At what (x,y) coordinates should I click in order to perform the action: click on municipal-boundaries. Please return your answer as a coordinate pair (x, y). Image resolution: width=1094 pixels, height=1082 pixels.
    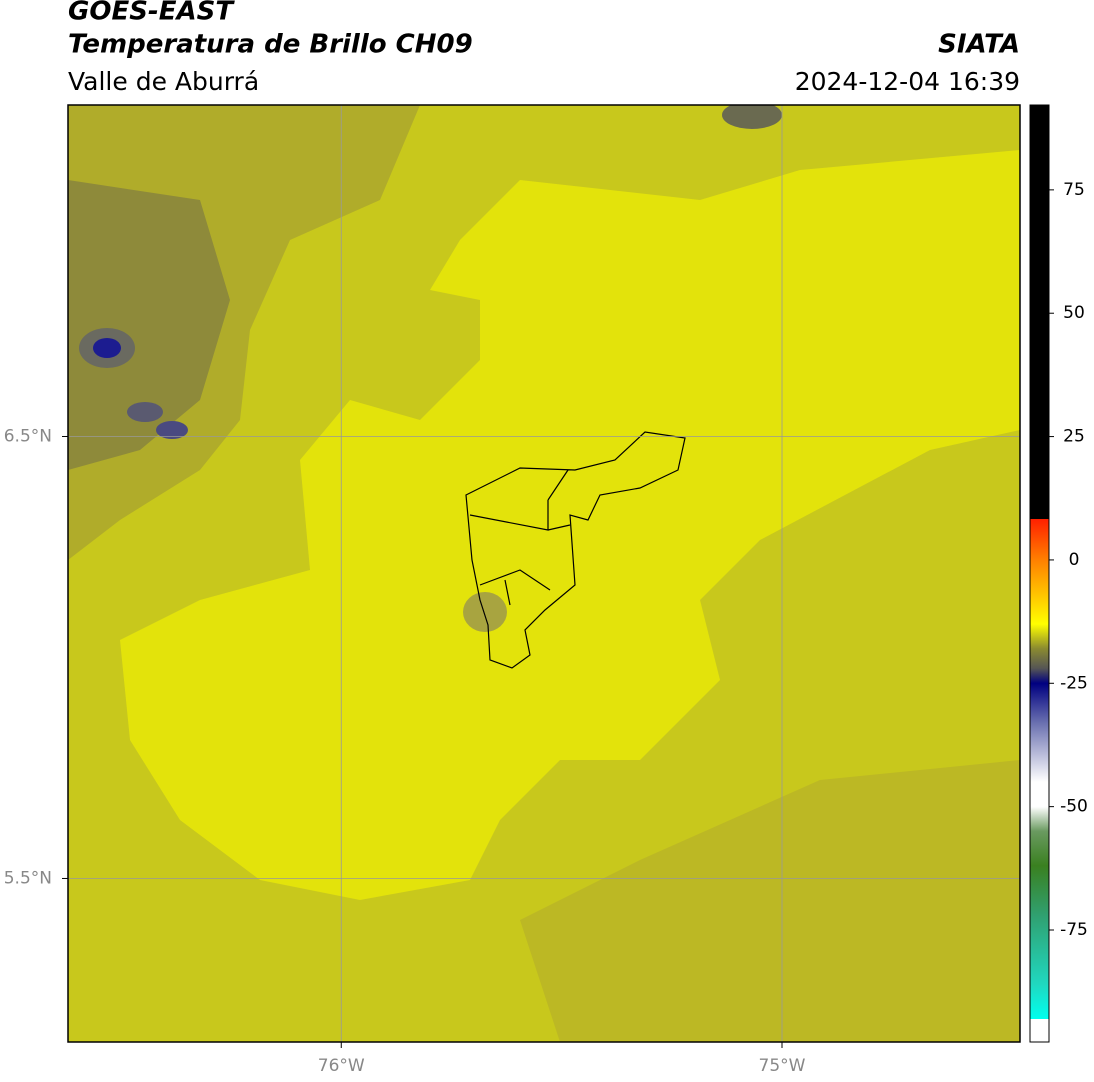
    Looking at the image, I should click on (575, 550).